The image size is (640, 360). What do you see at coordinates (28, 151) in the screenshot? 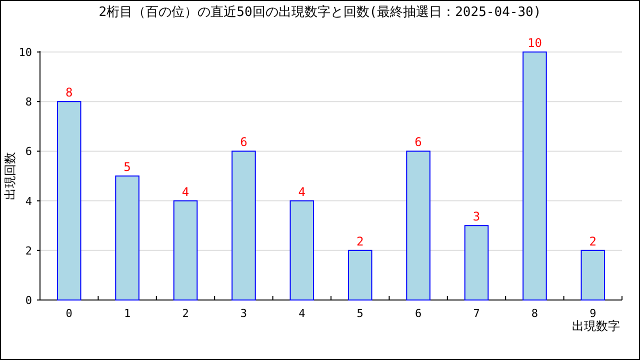
I see `y-tick-label: 6` at bounding box center [28, 151].